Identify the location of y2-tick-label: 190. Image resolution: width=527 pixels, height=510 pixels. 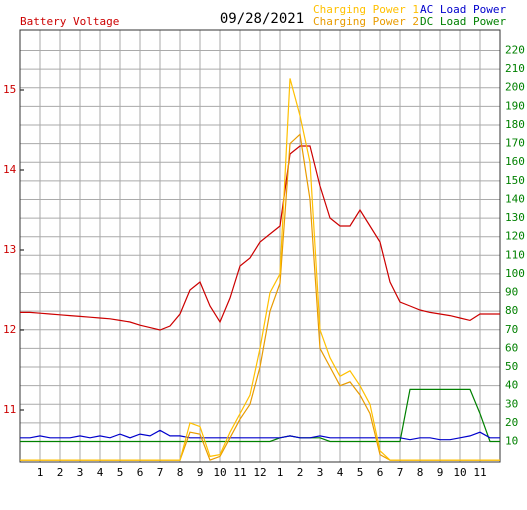
(515, 105).